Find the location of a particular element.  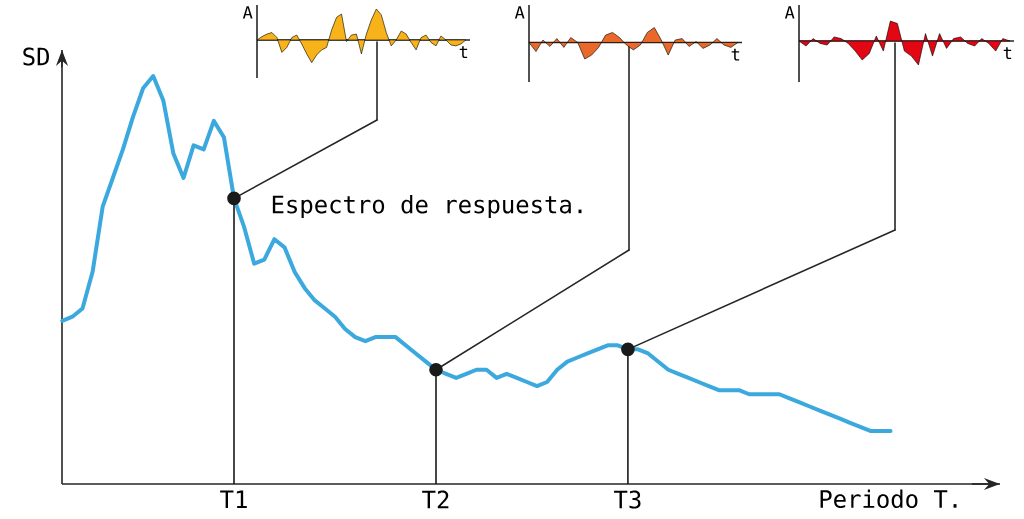

y-axis-title: SD is located at coordinates (36, 56).